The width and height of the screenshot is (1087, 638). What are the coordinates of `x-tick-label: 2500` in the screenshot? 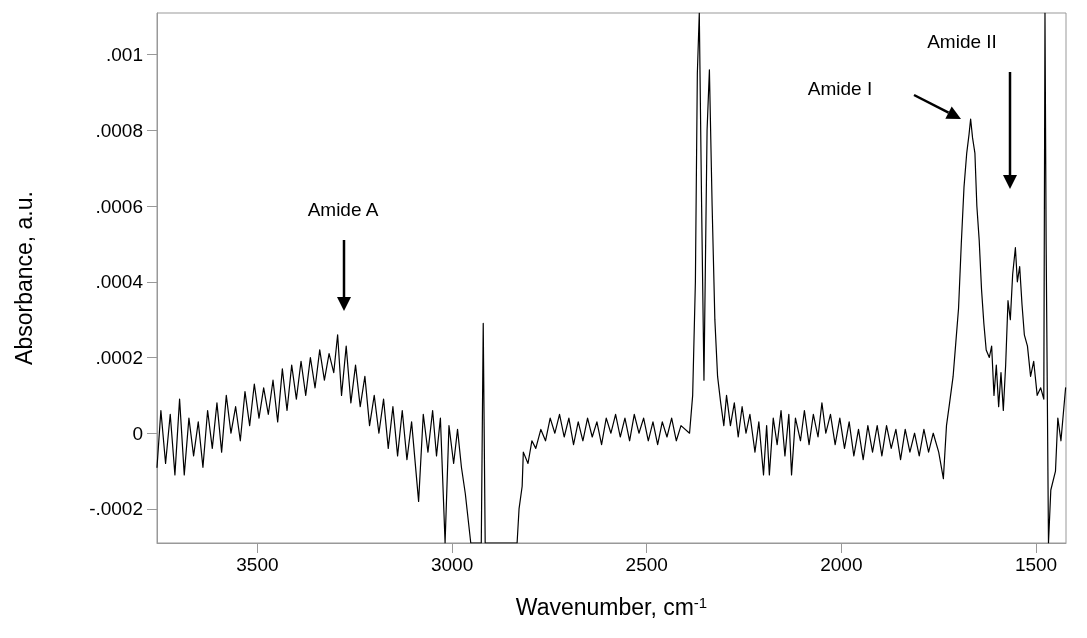 It's located at (646, 564).